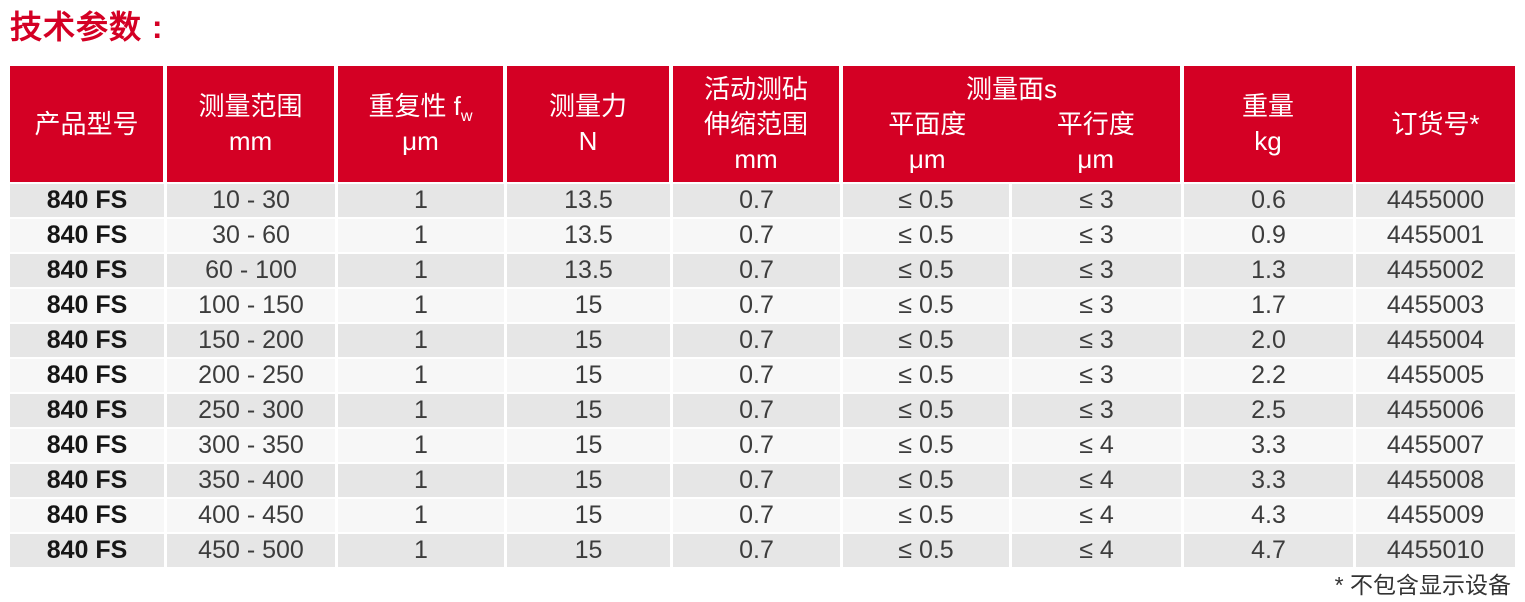 This screenshot has height=602, width=1525. What do you see at coordinates (1270, 514) in the screenshot?
I see `cell-weight: 4.3` at bounding box center [1270, 514].